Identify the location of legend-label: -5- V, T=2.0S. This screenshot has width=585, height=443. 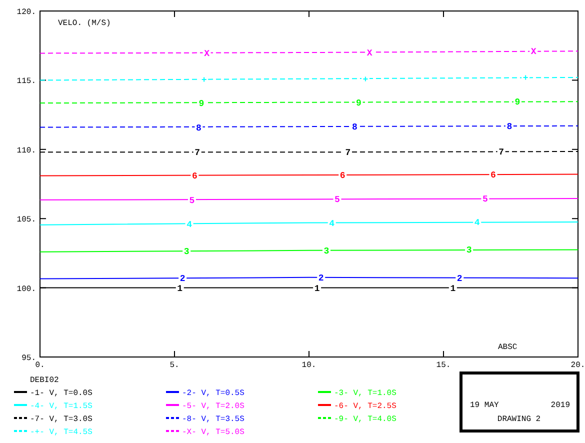
(213, 406).